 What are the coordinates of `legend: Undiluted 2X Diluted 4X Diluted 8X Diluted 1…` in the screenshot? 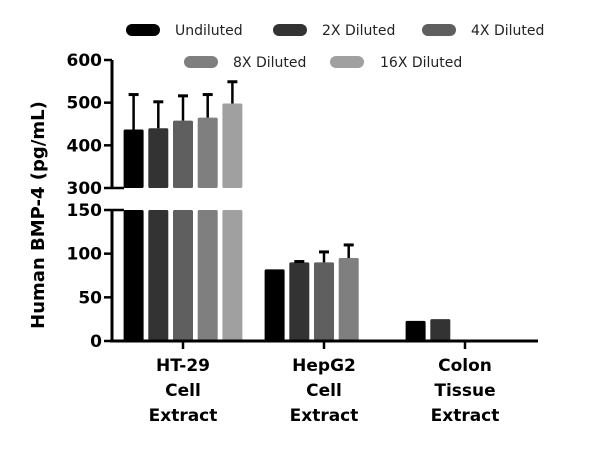 It's located at (335, 47).